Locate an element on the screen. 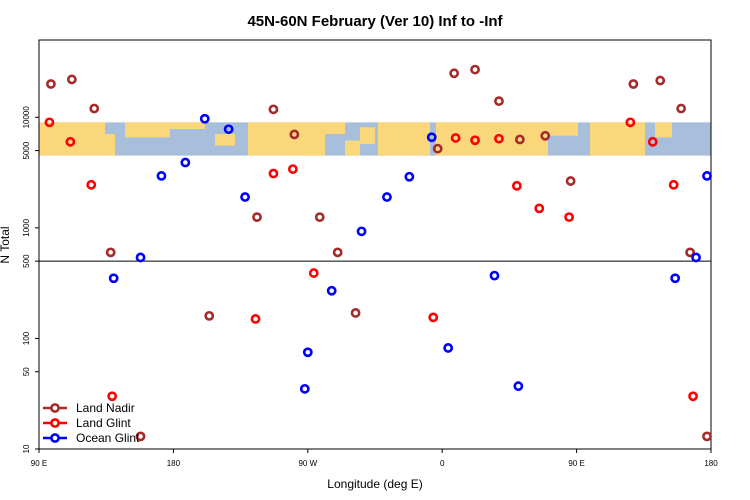 The height and width of the screenshot is (500, 750). legend-marker-ocean-glint is located at coordinates (55, 438).